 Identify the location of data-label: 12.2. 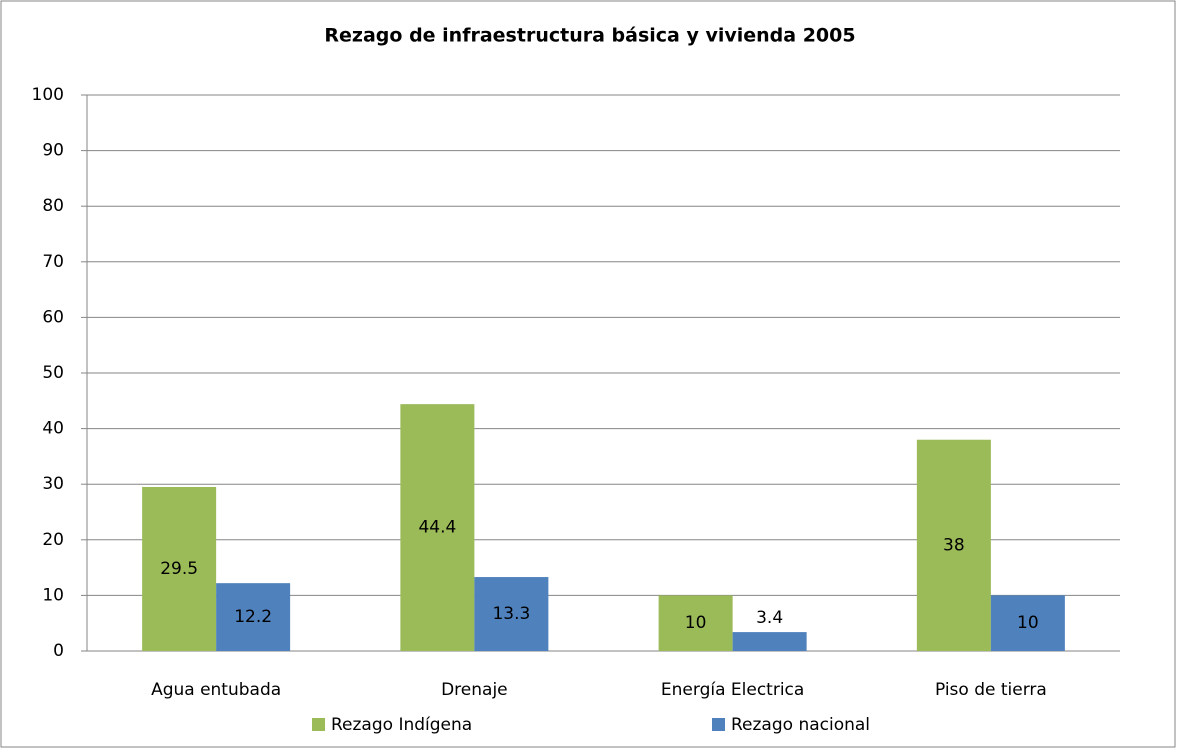
(253, 617).